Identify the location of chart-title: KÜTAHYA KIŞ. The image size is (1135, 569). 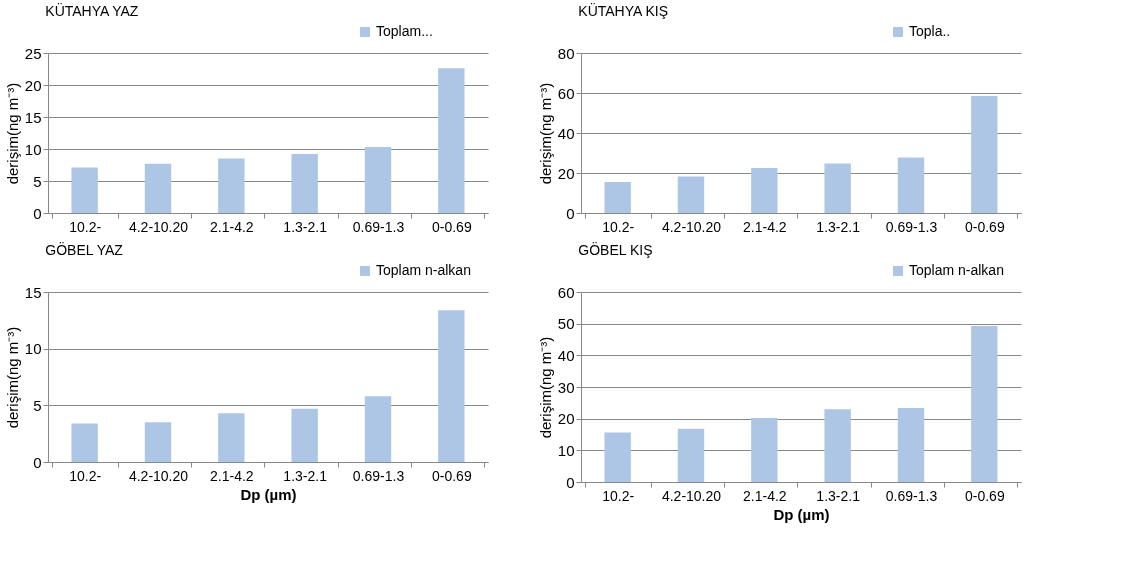
(623, 10).